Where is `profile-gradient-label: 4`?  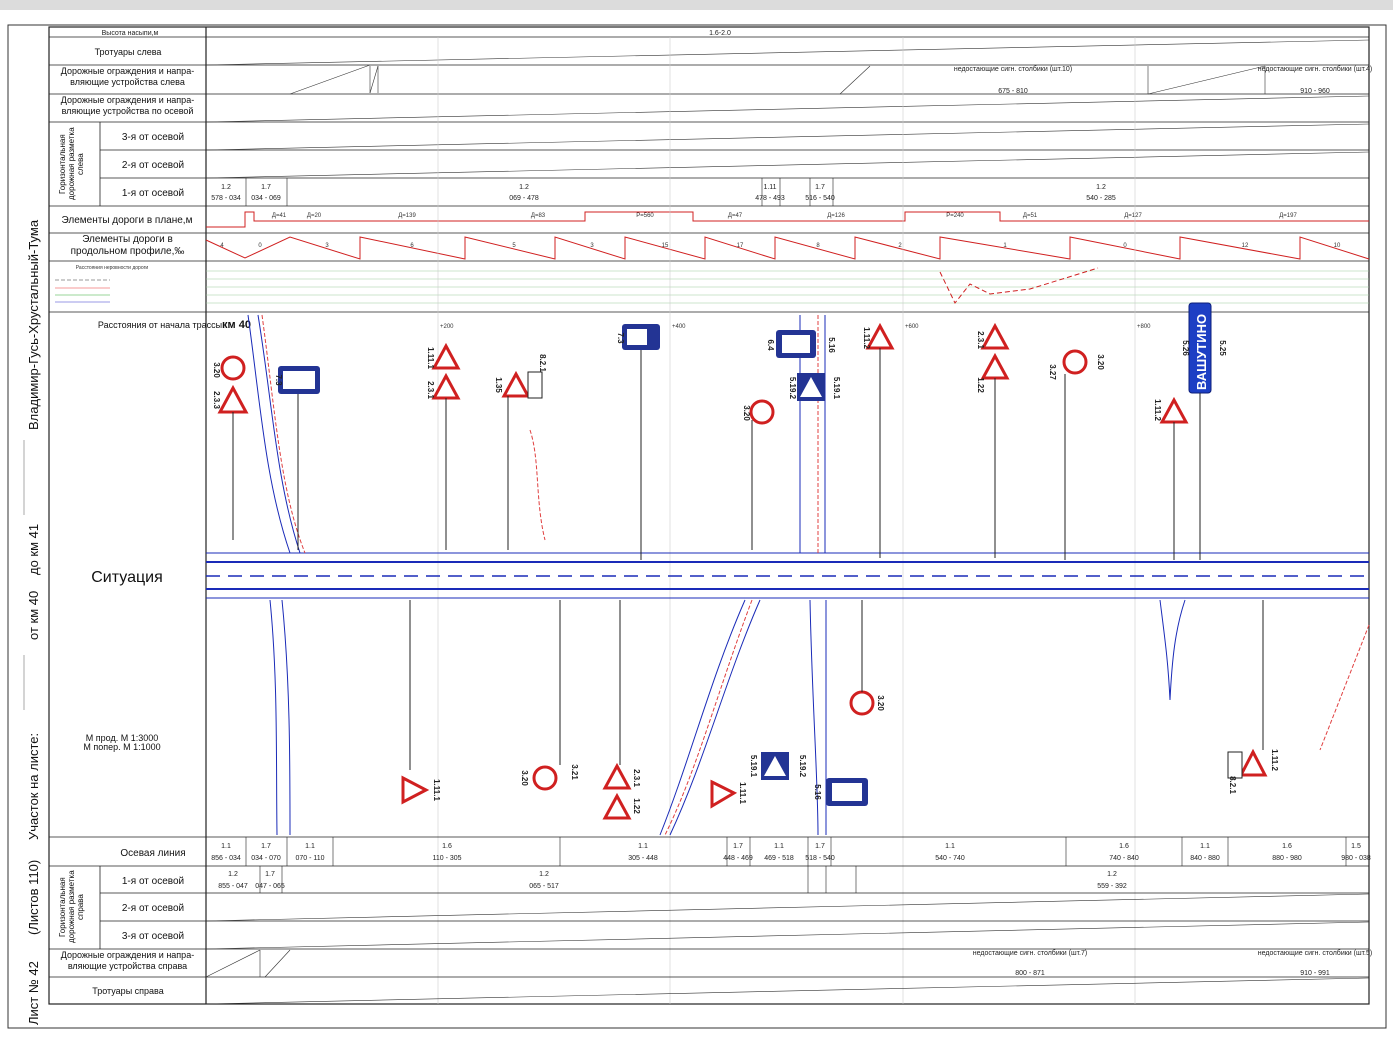 profile-gradient-label: 4 is located at coordinates (222, 246).